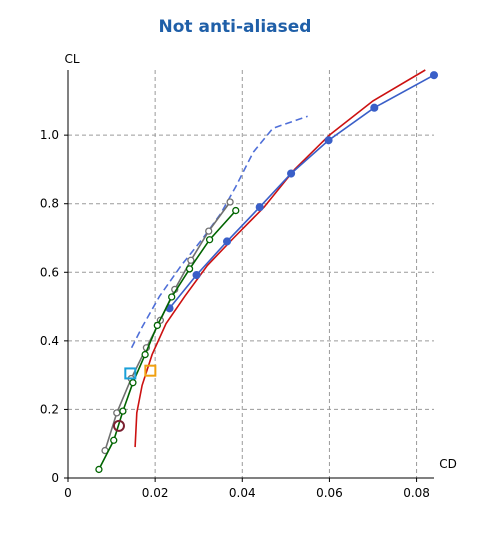 This screenshot has width=504, height=548. I want to click on x-tick-label: 0.04, so click(242, 493).